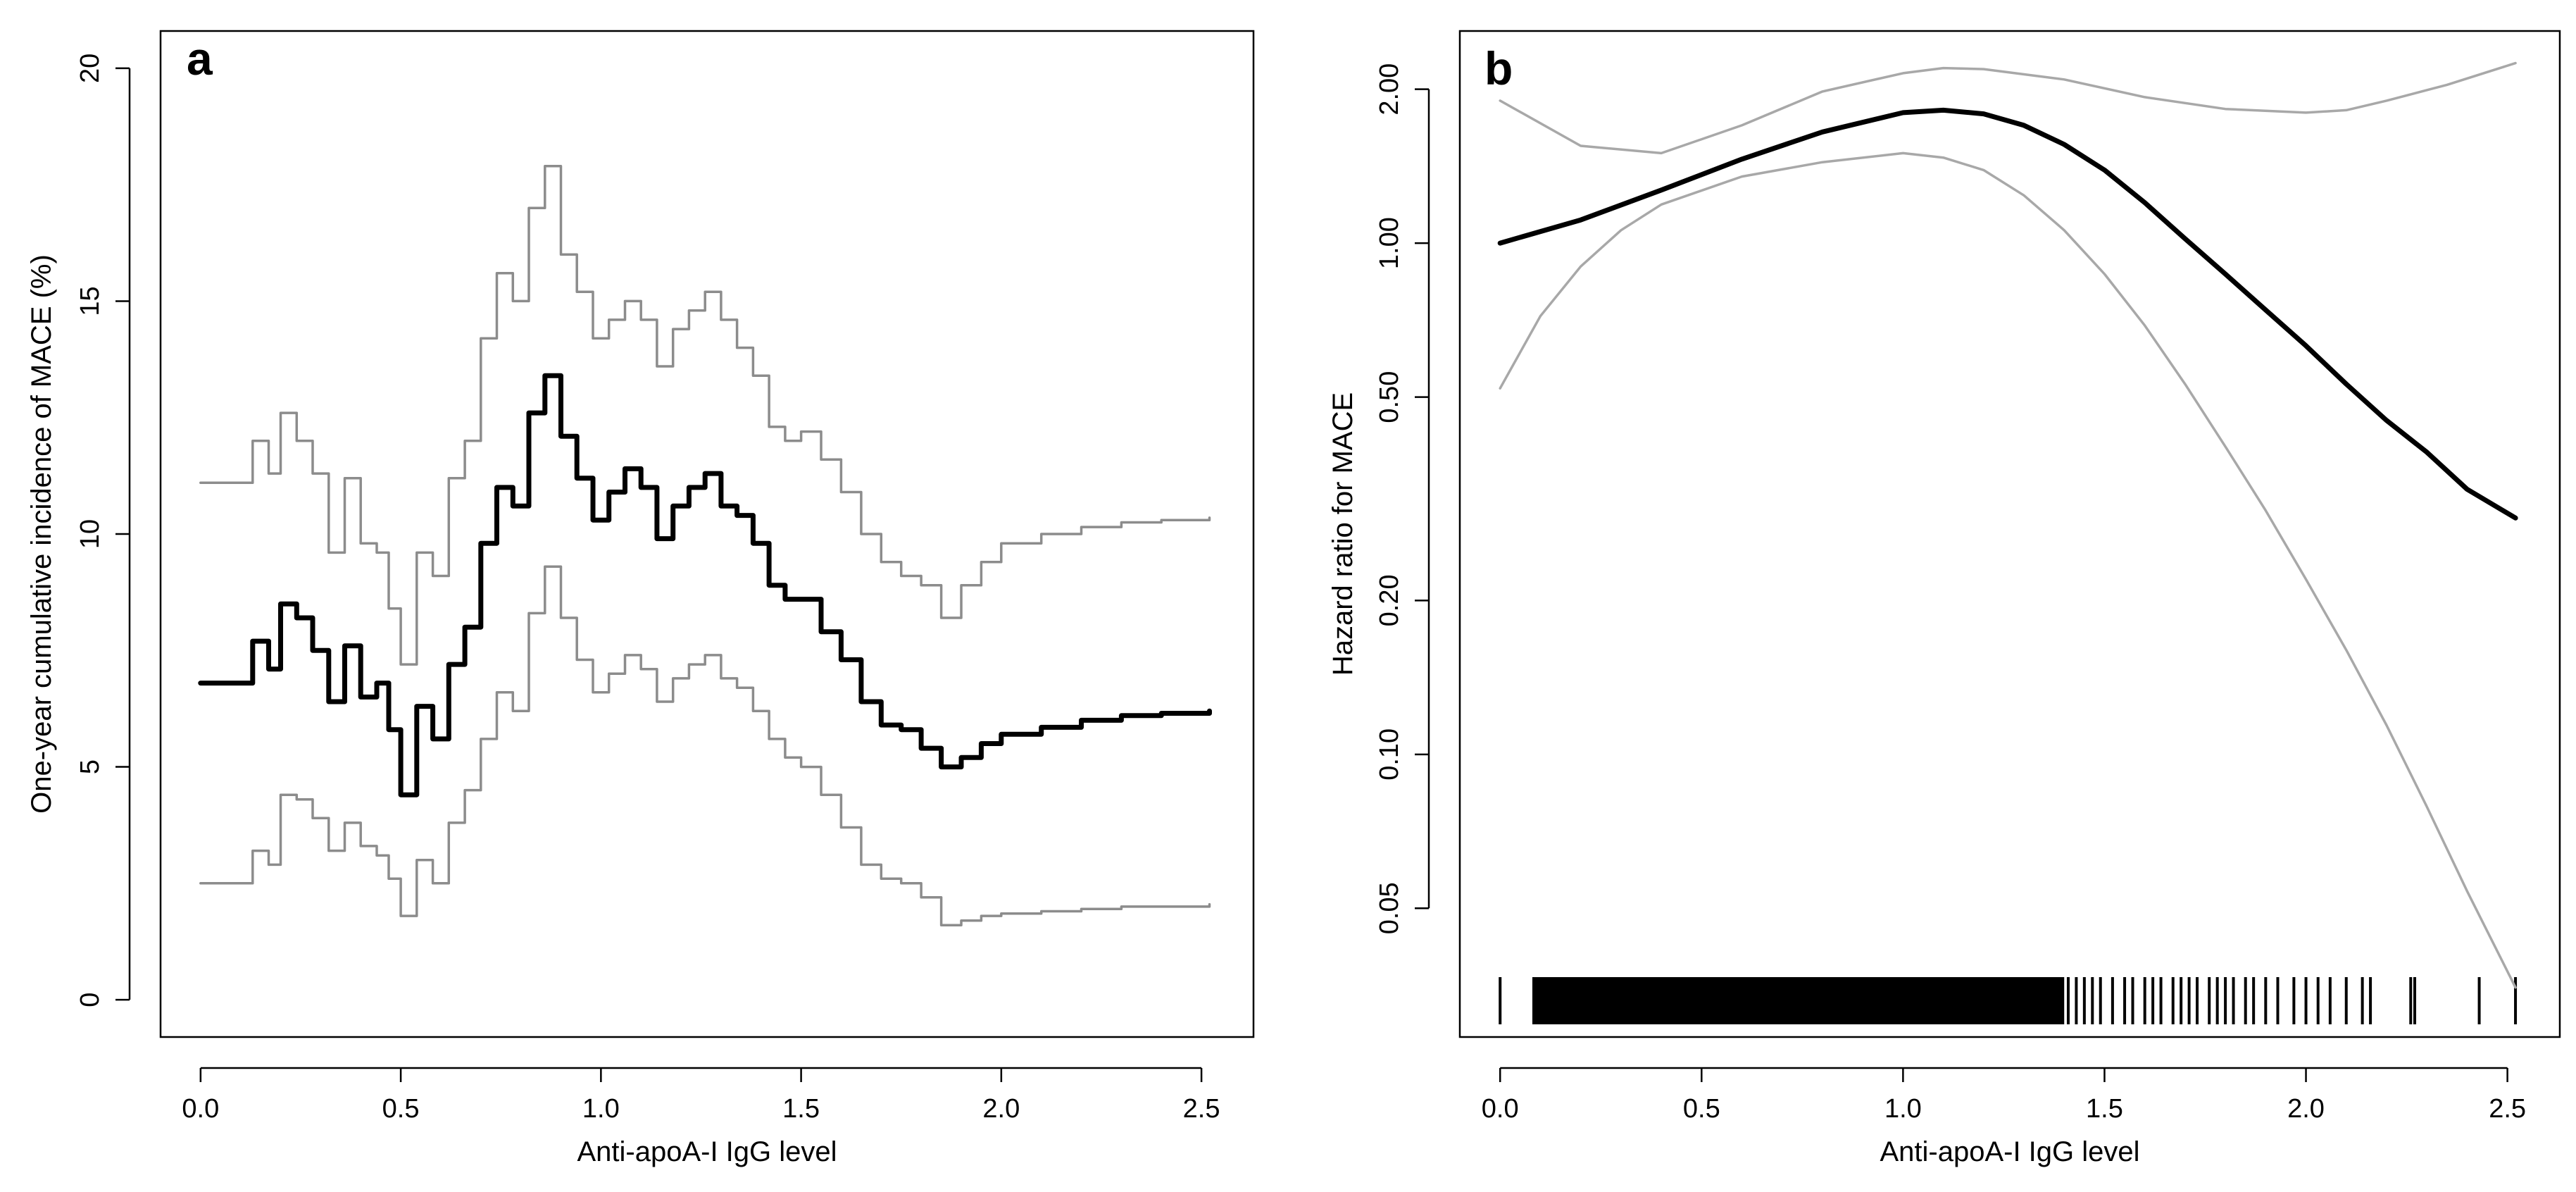 The image size is (2576, 1192). Describe the element at coordinates (90, 766) in the screenshot. I see `y-tick-label: 5` at that location.